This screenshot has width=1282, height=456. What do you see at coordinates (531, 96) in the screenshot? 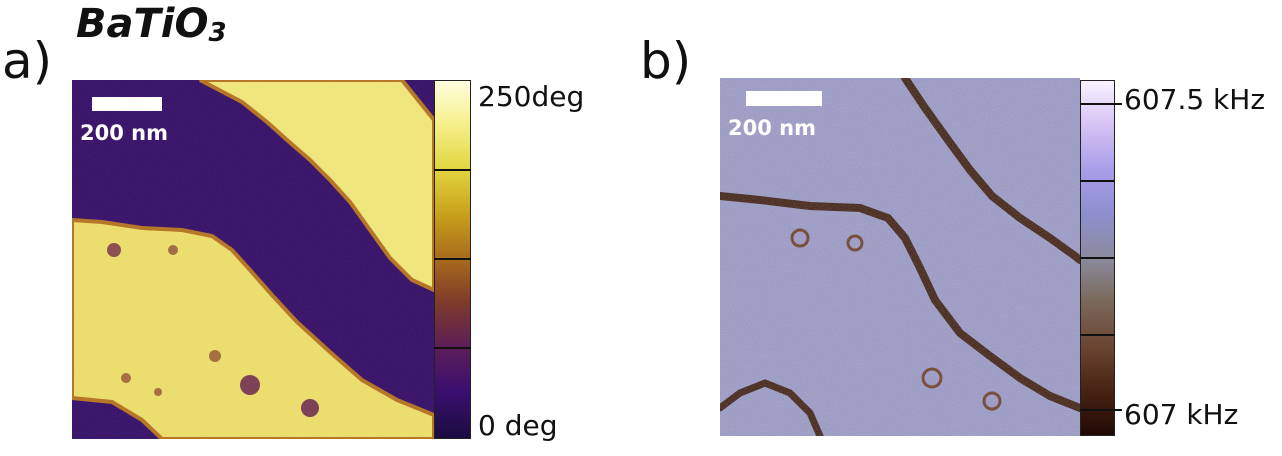
I see `panel-a-colorbar-max: 250deg` at bounding box center [531, 96].